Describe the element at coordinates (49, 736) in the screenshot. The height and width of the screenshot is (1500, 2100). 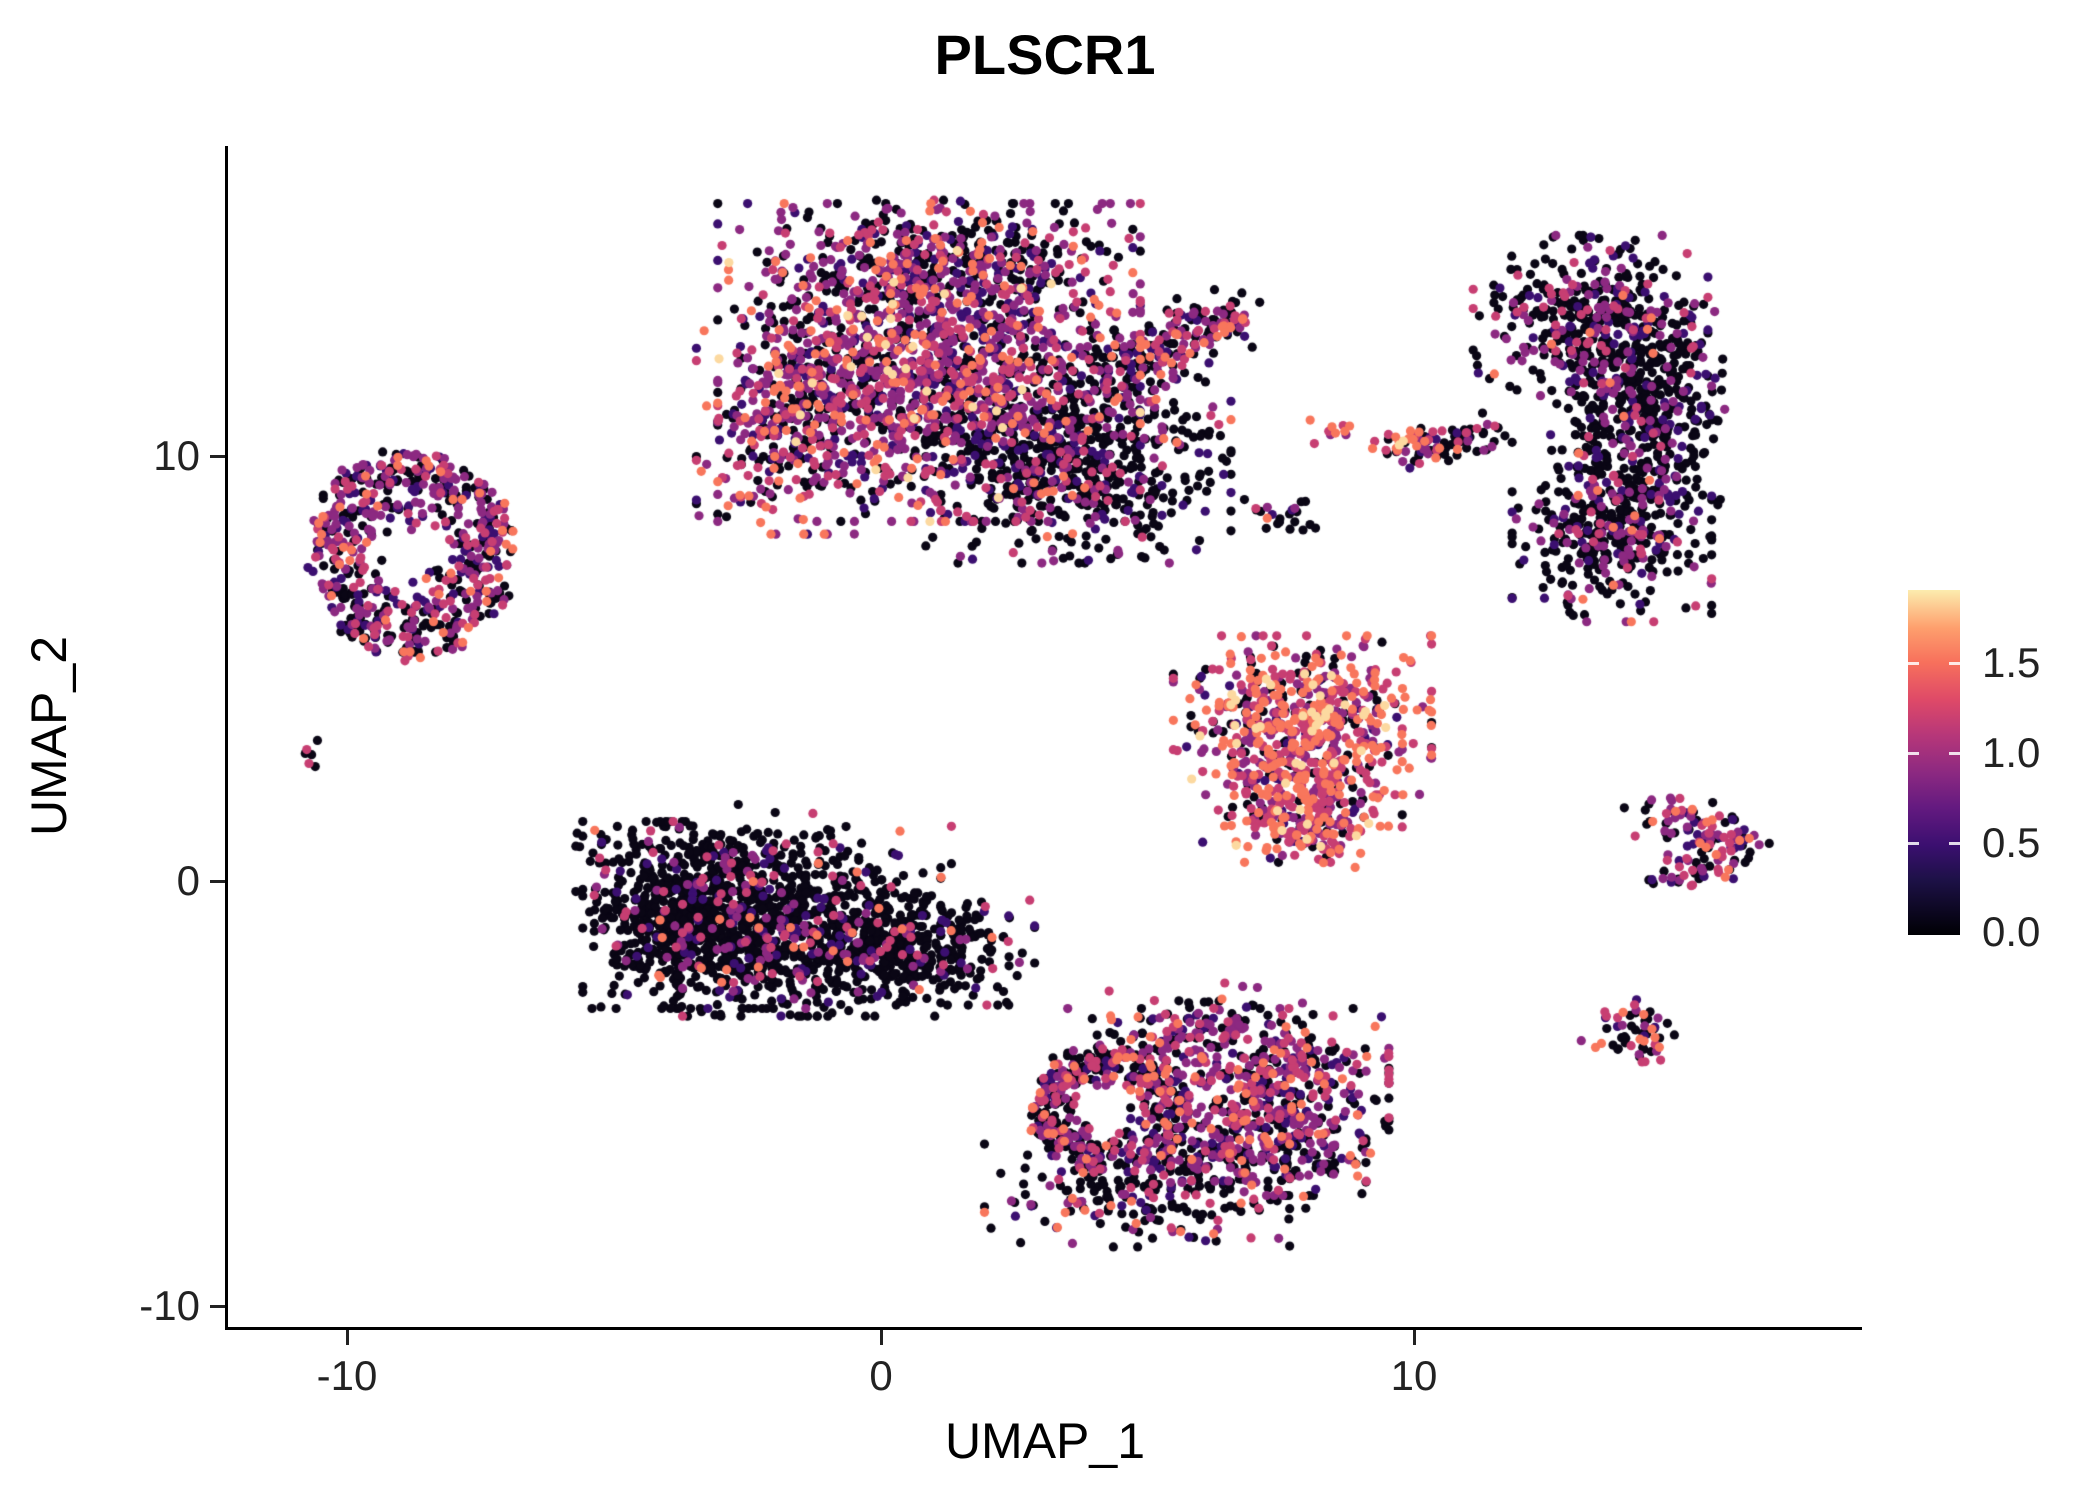
I see `y-axis-title: UMAP_2` at that location.